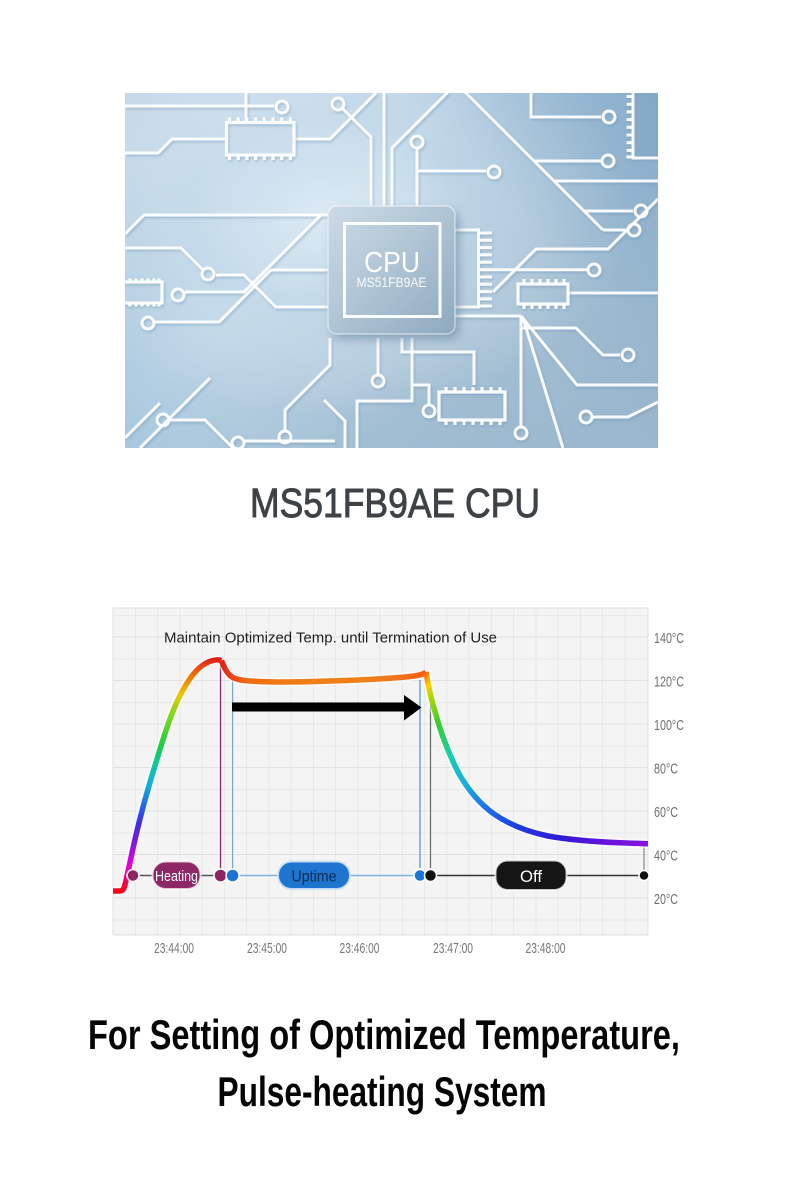 Image resolution: width=800 pixels, height=1192 pixels. What do you see at coordinates (666, 812) in the screenshot?
I see `svg-text: 60°C` at bounding box center [666, 812].